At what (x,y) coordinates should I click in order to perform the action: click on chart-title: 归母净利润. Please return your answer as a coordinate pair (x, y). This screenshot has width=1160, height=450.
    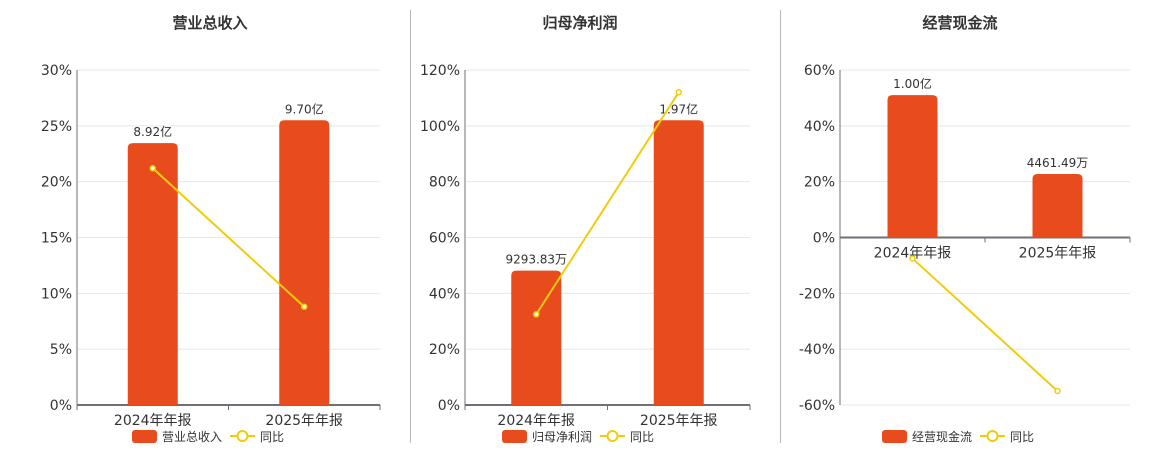
    Looking at the image, I should click on (579, 23).